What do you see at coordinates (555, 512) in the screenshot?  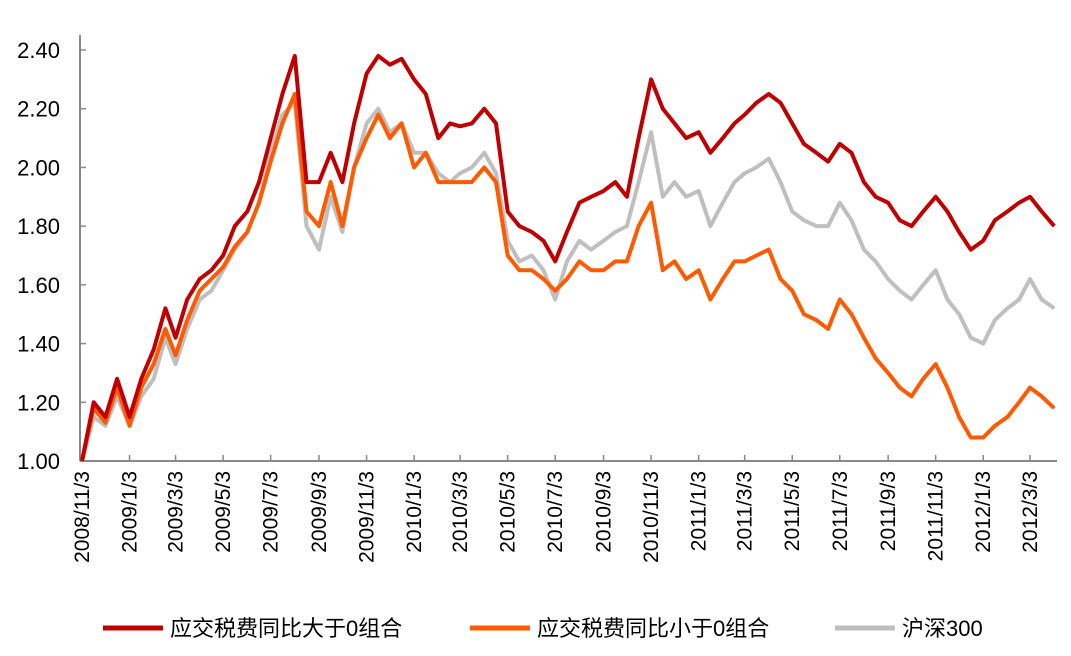 I see `x-tick-label: 2010/7/3` at bounding box center [555, 512].